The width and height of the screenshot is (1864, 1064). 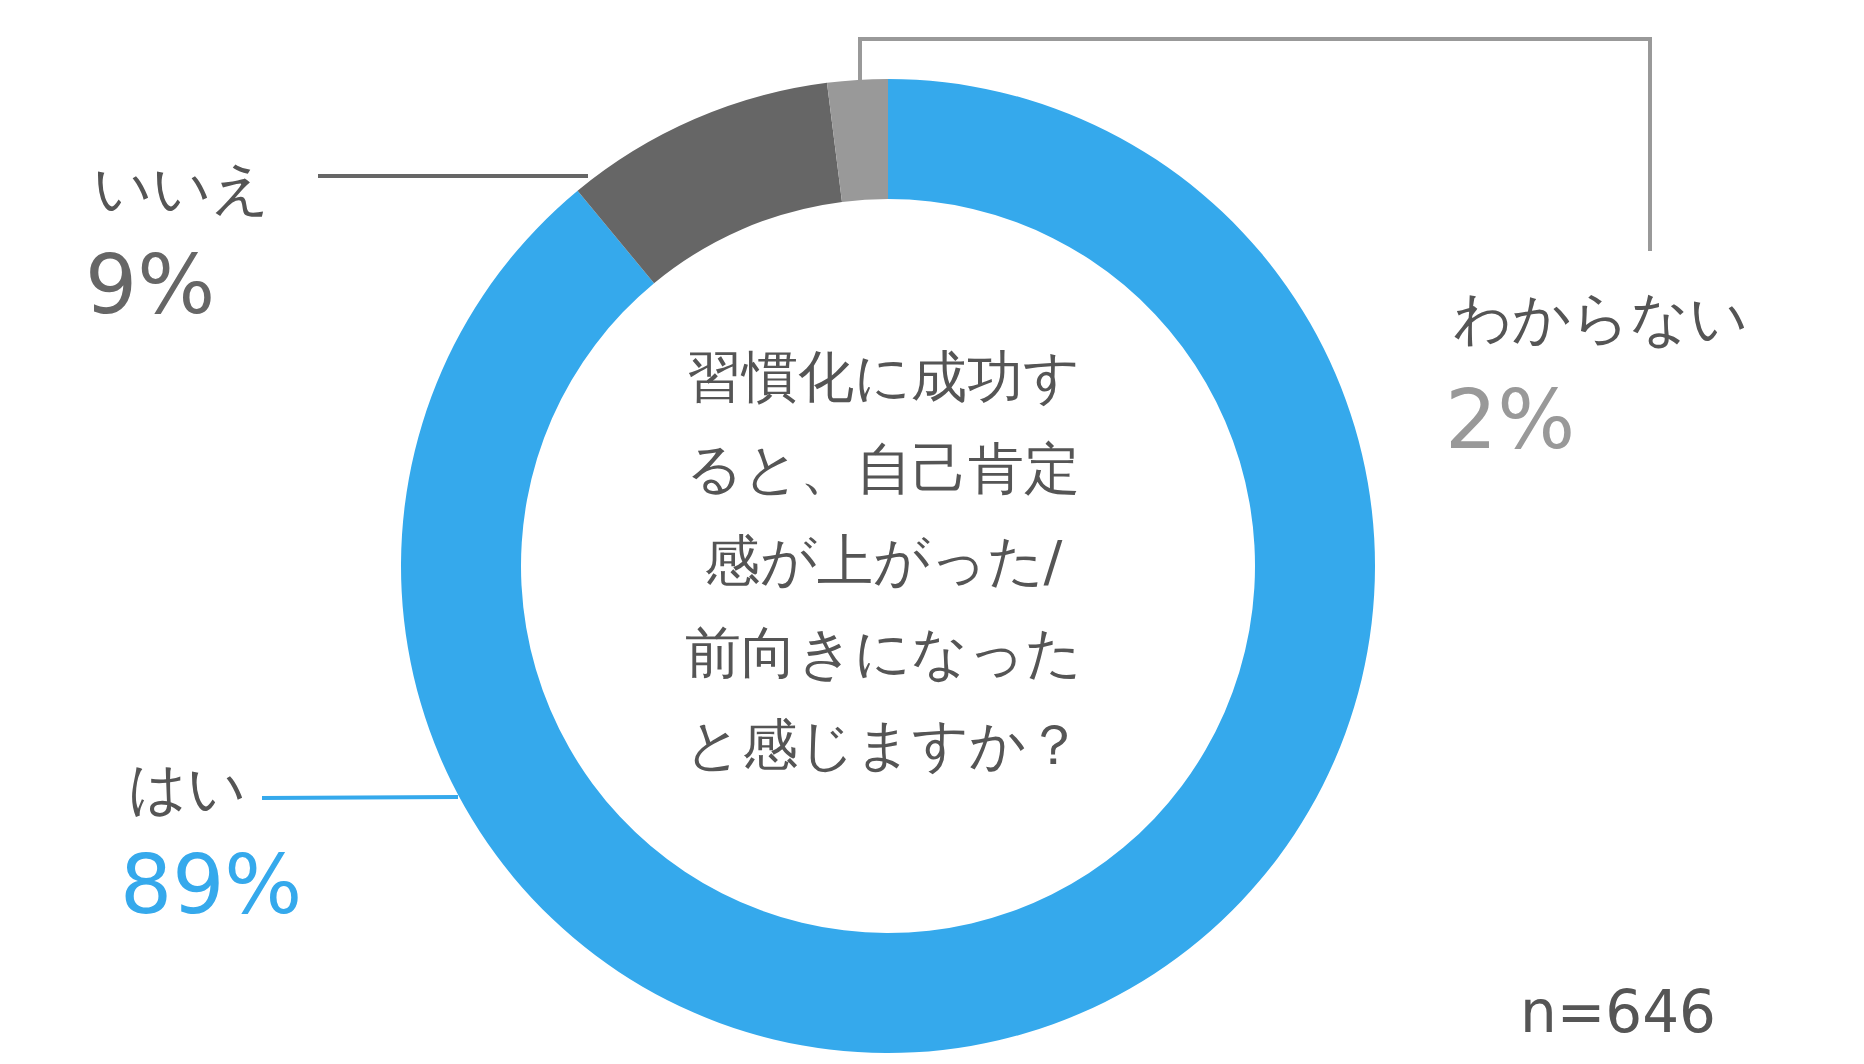 I want to click on slice-label: わからない, so click(x=1600, y=318).